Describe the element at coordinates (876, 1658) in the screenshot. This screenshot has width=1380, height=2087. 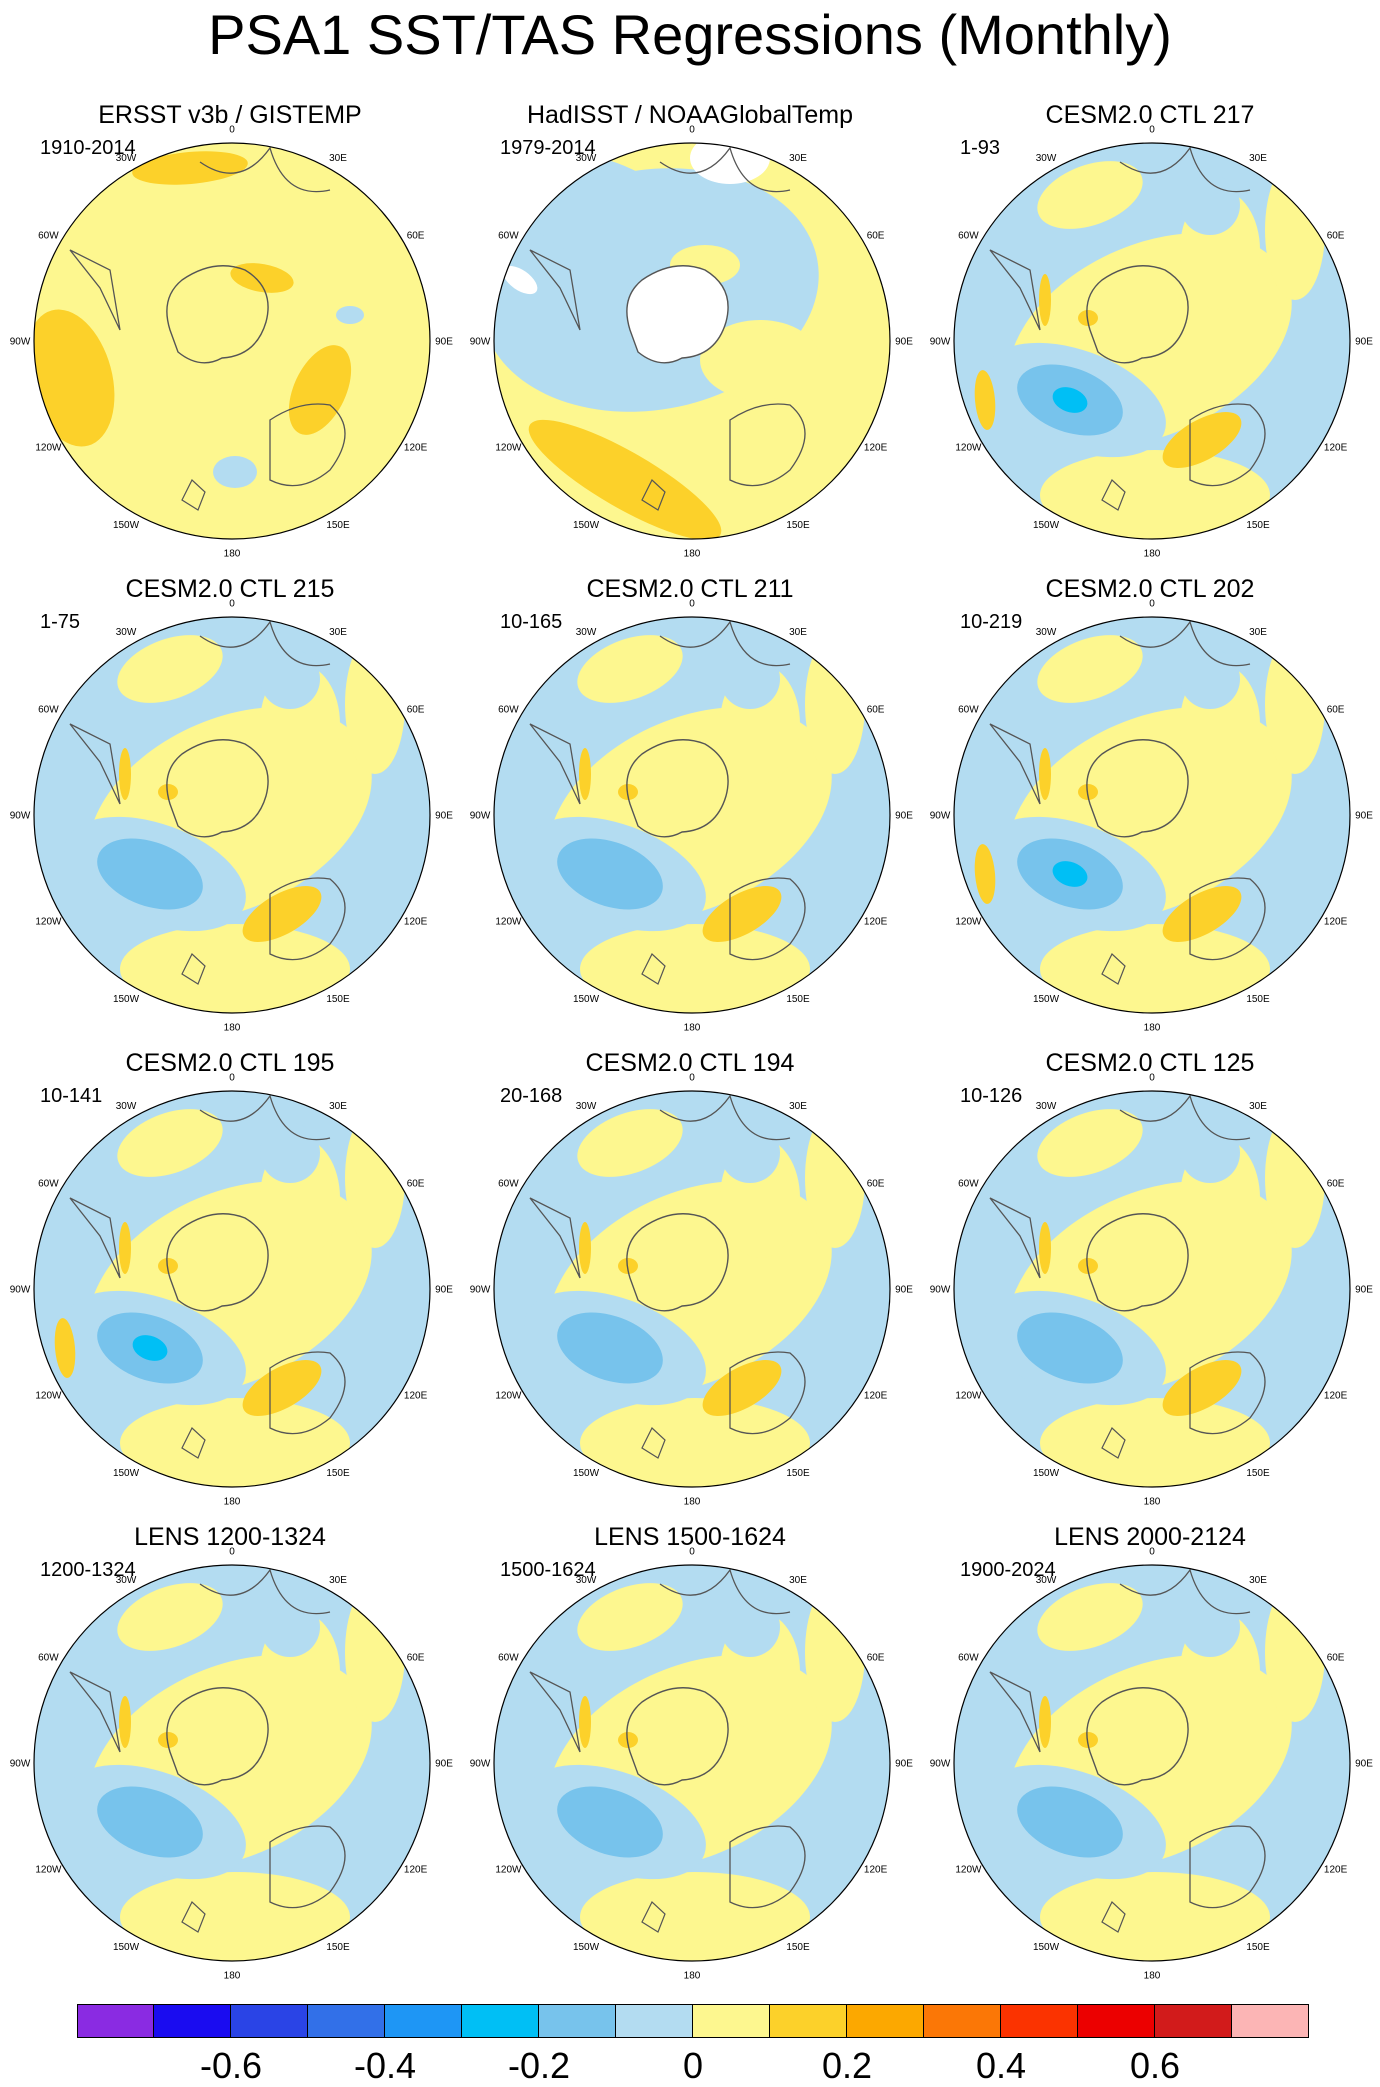
I see `longitude-label: 60E` at that location.